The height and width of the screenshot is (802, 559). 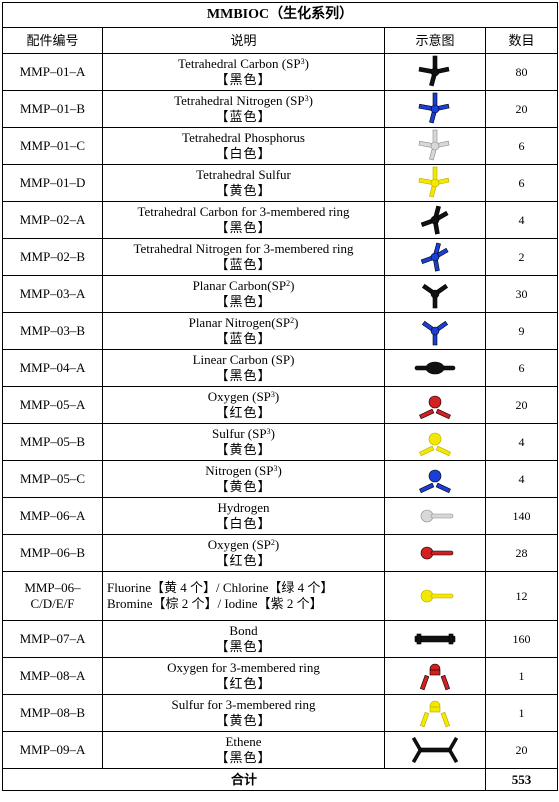 I want to click on part-name: Nitrogen (SP3), so click(x=243, y=470).